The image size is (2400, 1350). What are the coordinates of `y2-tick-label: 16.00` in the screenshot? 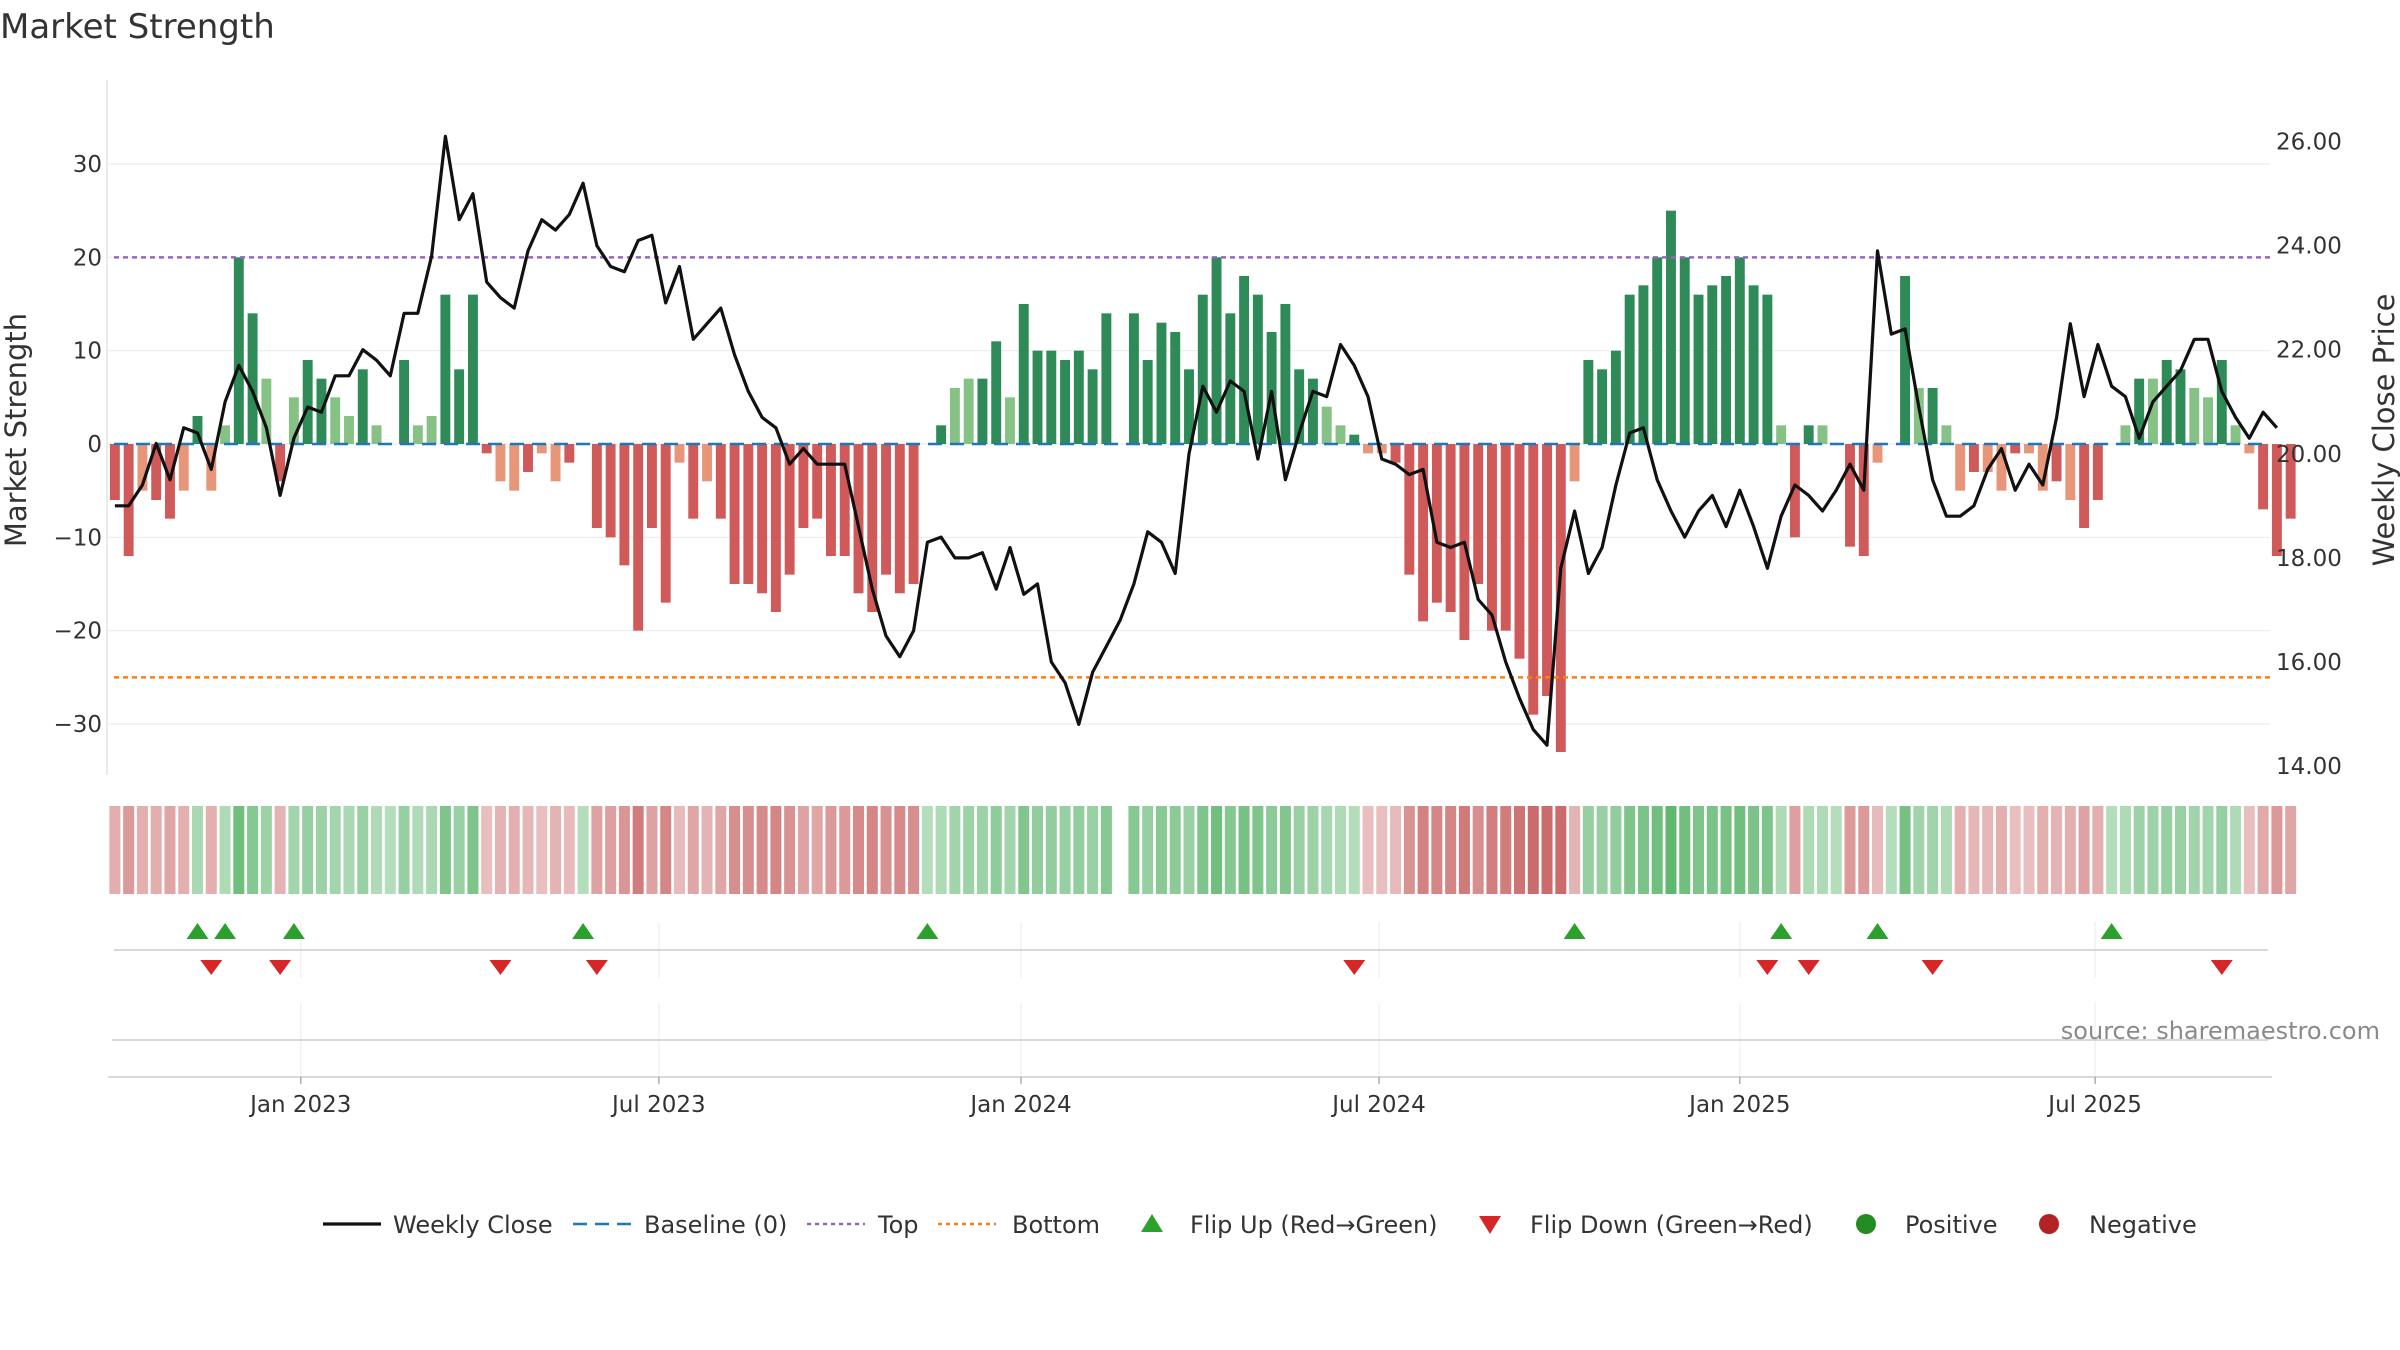 It's located at (2309, 663).